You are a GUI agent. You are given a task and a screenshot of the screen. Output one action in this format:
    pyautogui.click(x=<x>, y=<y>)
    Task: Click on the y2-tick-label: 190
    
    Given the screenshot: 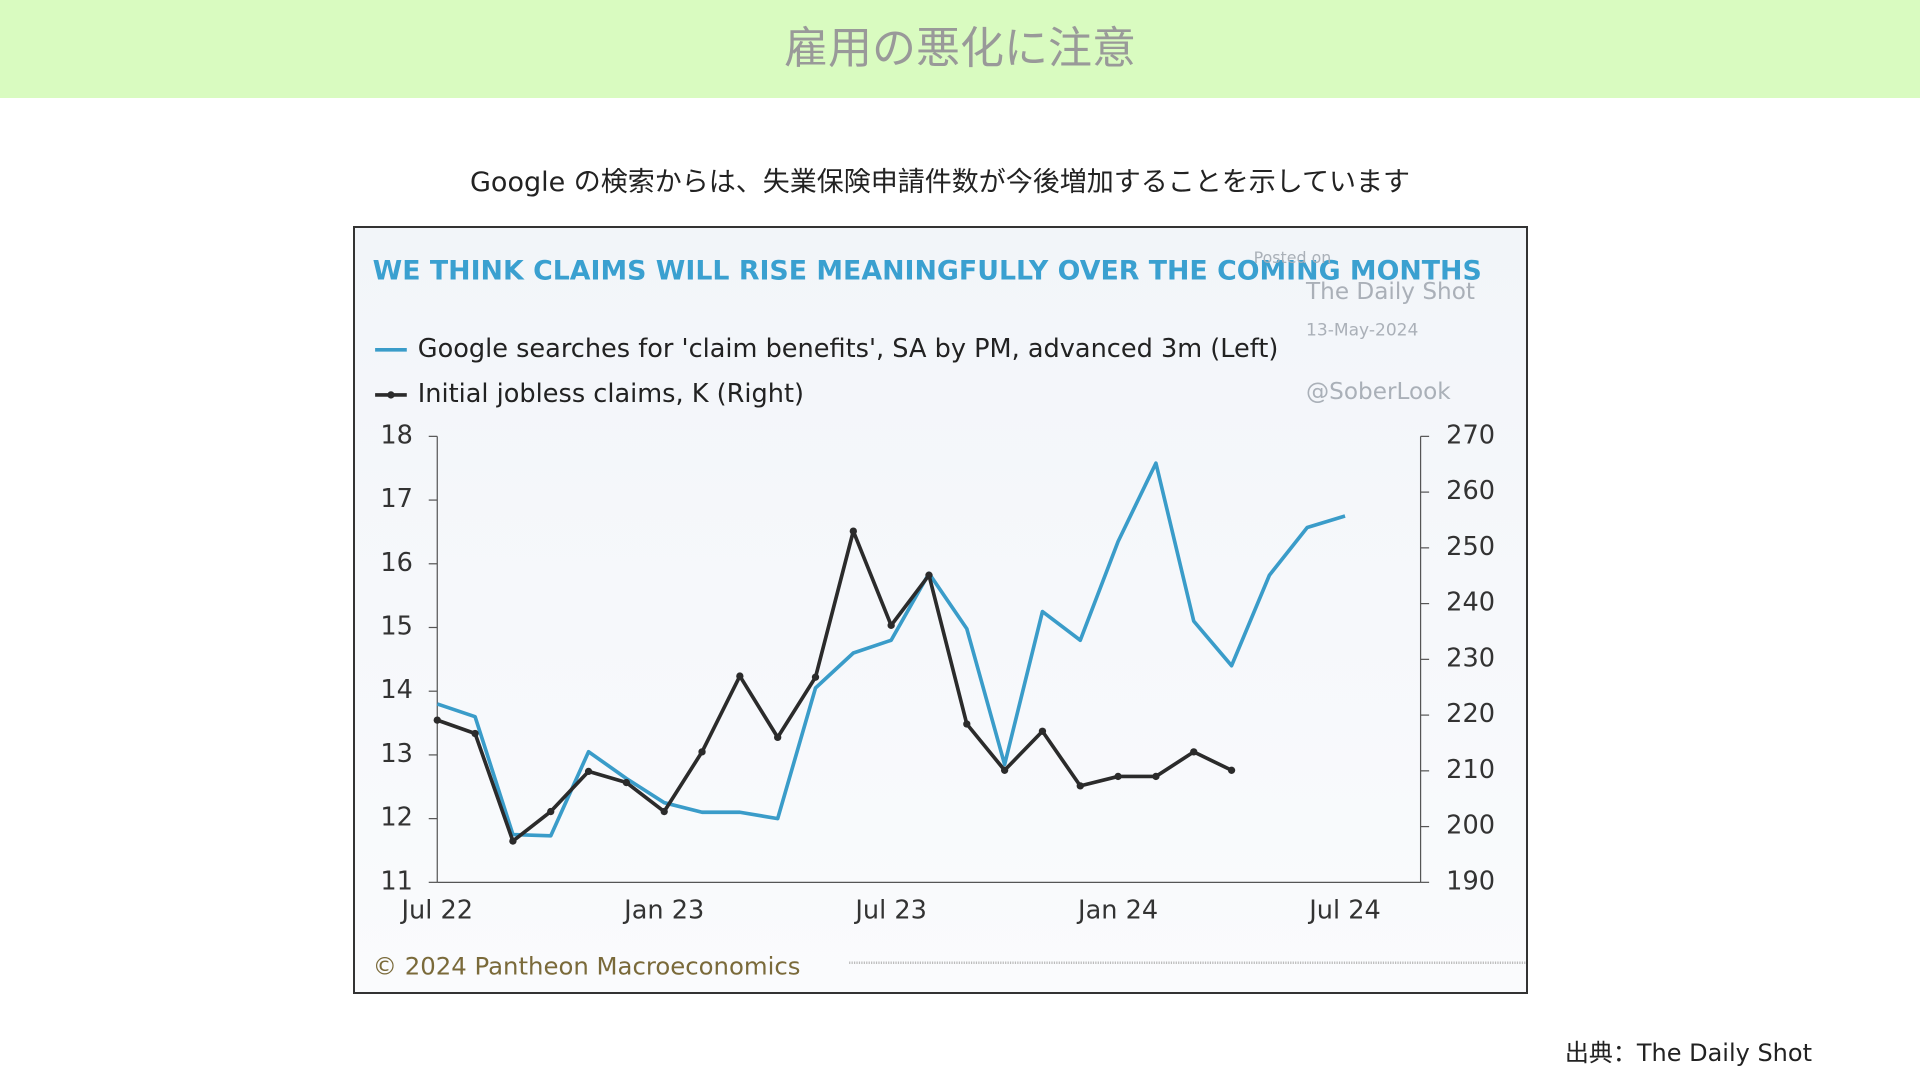 What is the action you would take?
    pyautogui.click(x=1470, y=881)
    